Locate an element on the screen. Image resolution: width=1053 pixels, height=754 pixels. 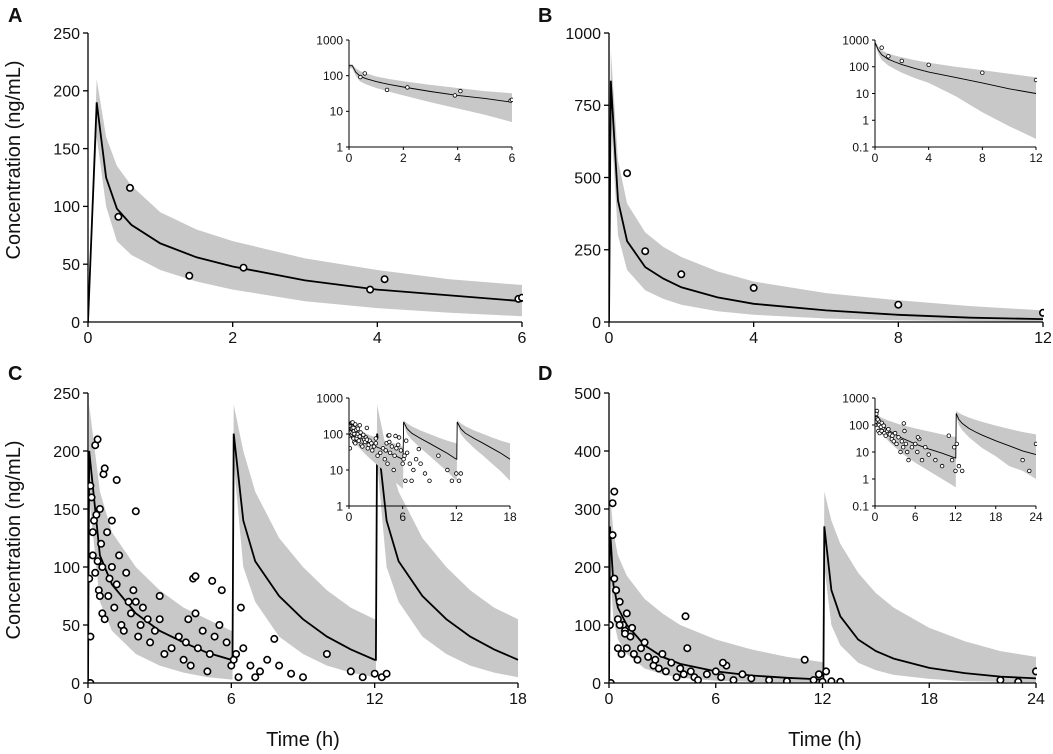
y-tick-label: 500 is located at coordinates (587, 394).